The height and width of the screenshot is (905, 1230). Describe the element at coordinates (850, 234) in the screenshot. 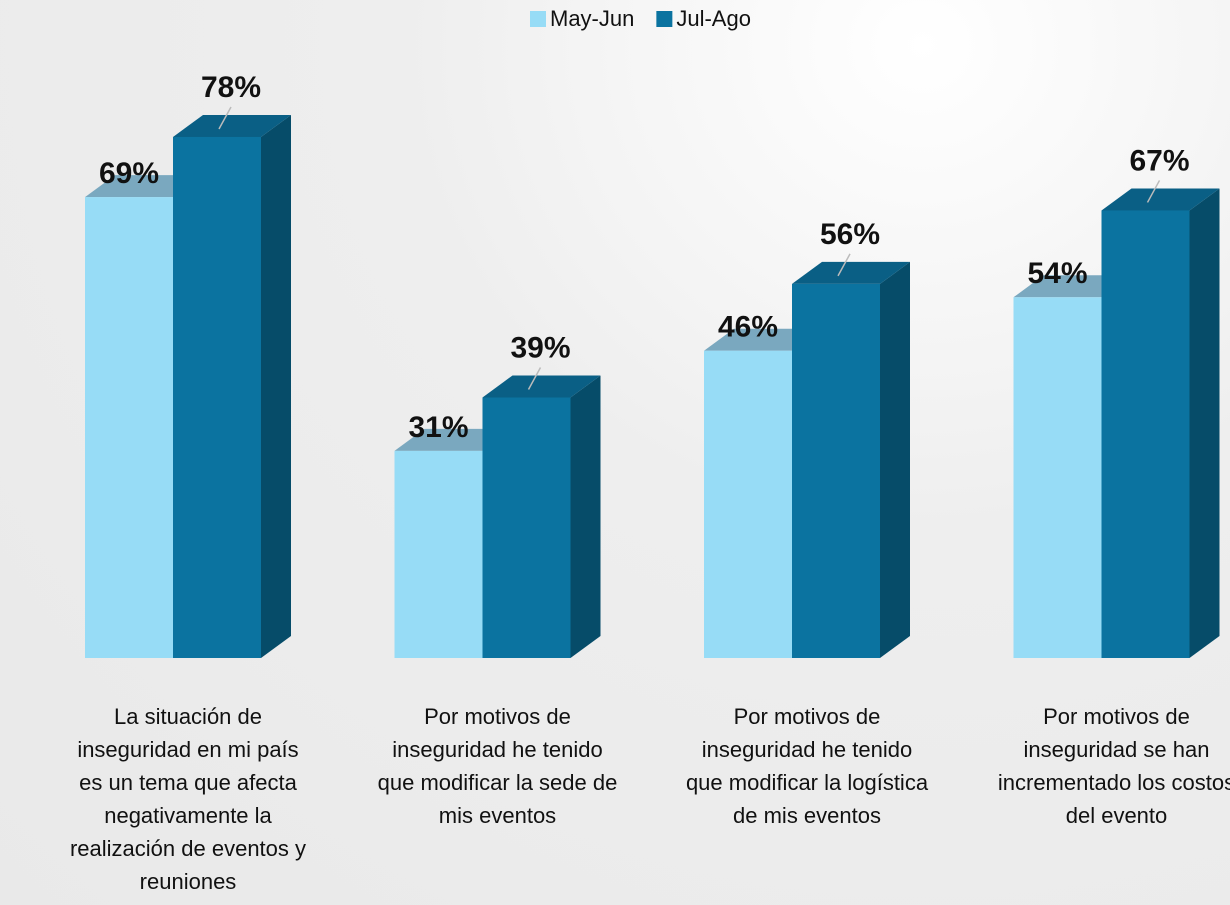

I see `value-label: 56%` at that location.